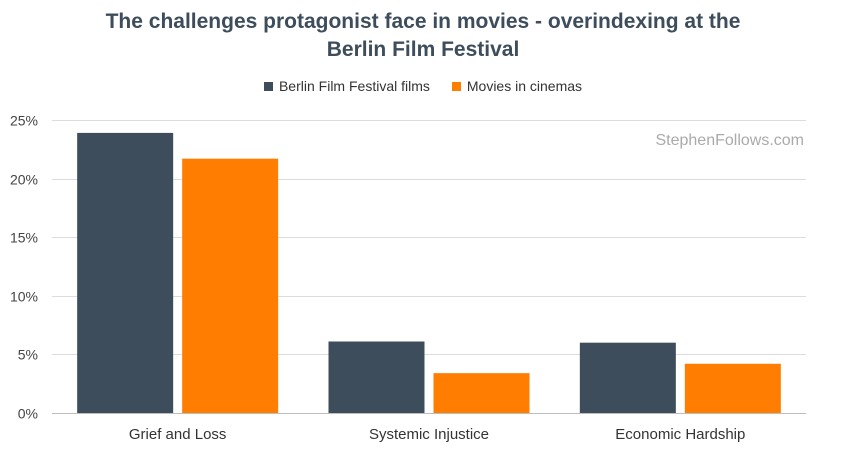  I want to click on y-tick-label: 0%, so click(28, 414).